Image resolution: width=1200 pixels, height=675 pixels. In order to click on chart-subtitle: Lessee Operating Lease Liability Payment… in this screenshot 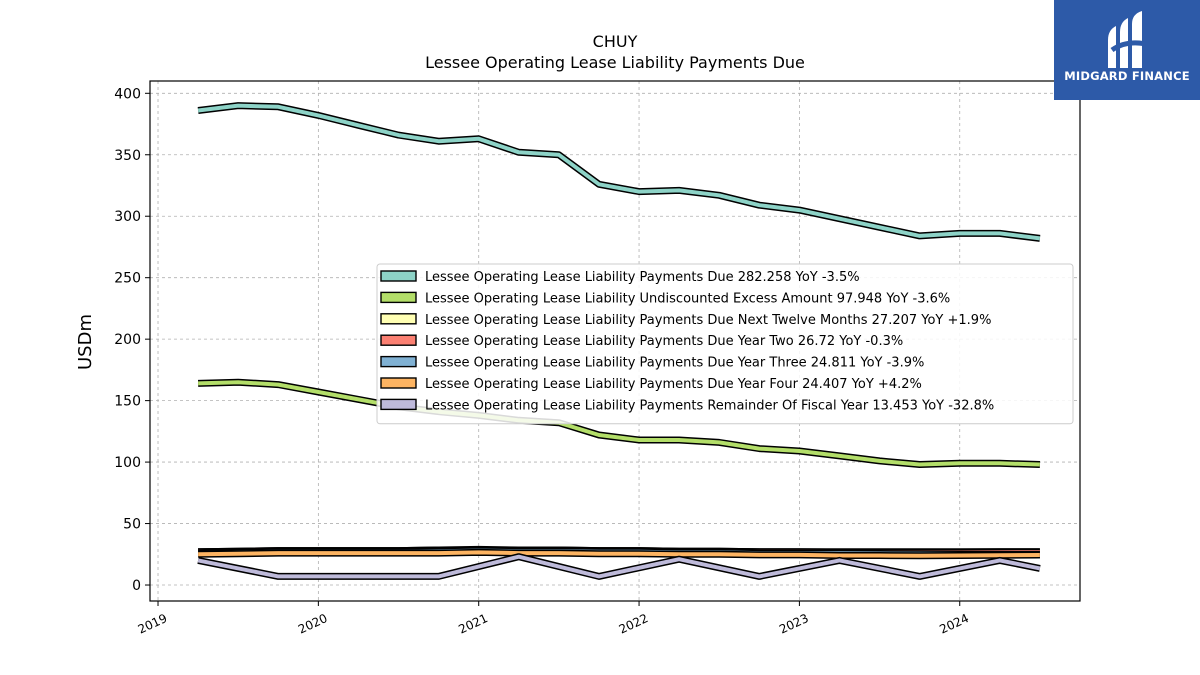, I will do `click(615, 62)`.